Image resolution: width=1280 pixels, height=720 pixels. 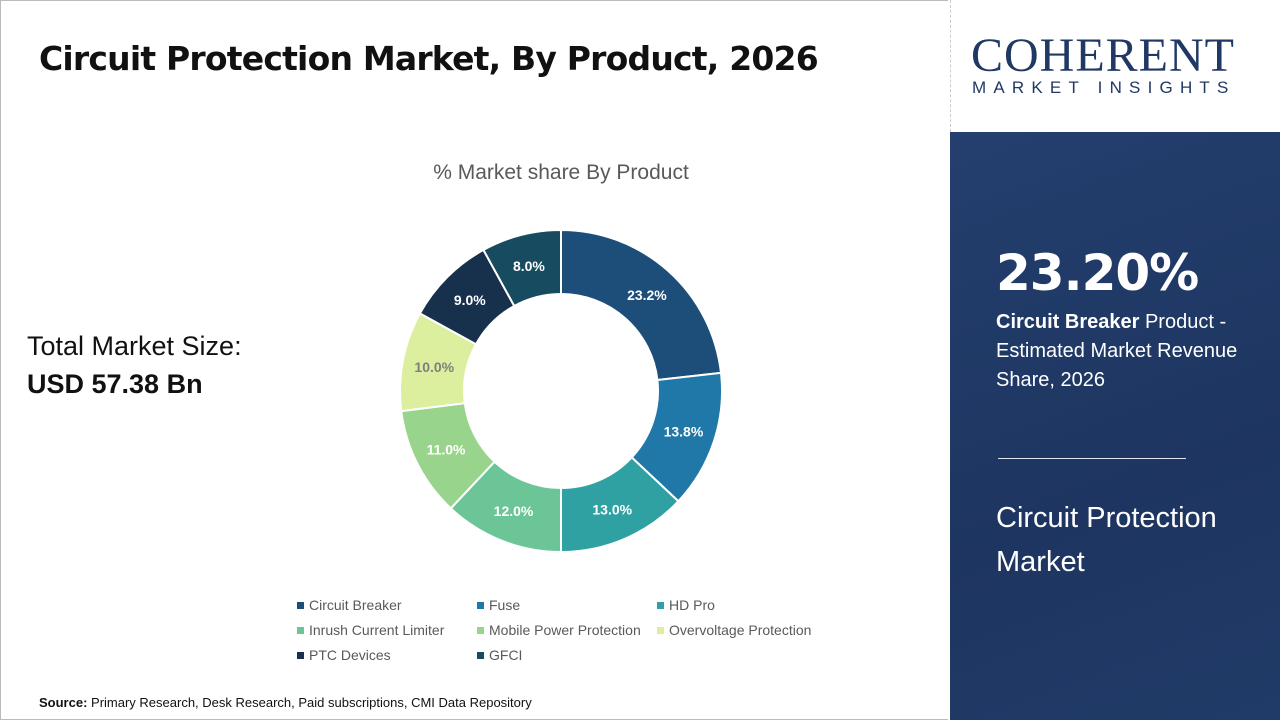 I want to click on legend-item: Overvoltage Protection, so click(x=747, y=630).